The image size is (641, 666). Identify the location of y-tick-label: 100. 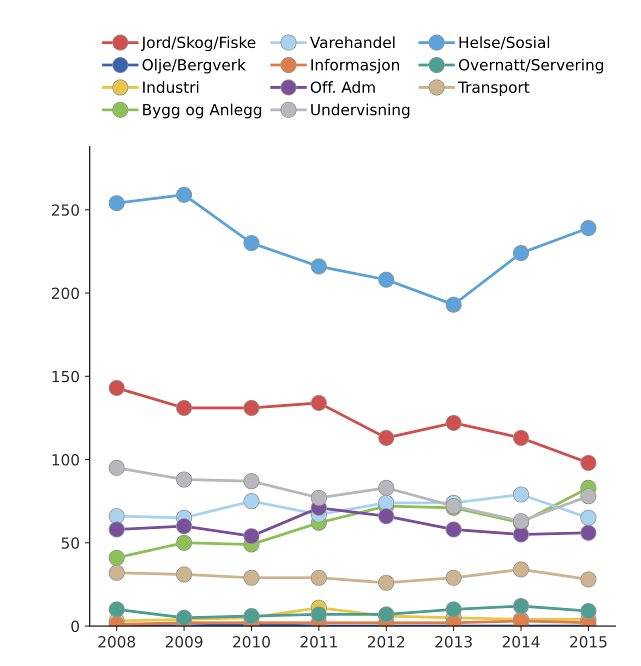
(66, 460).